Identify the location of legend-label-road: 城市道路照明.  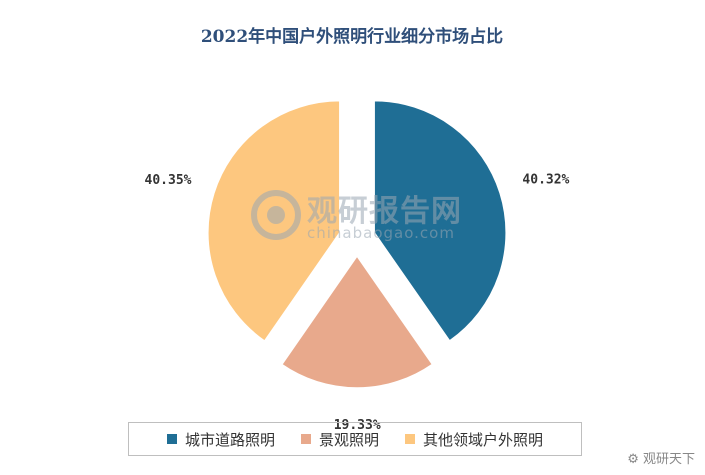
(229, 439).